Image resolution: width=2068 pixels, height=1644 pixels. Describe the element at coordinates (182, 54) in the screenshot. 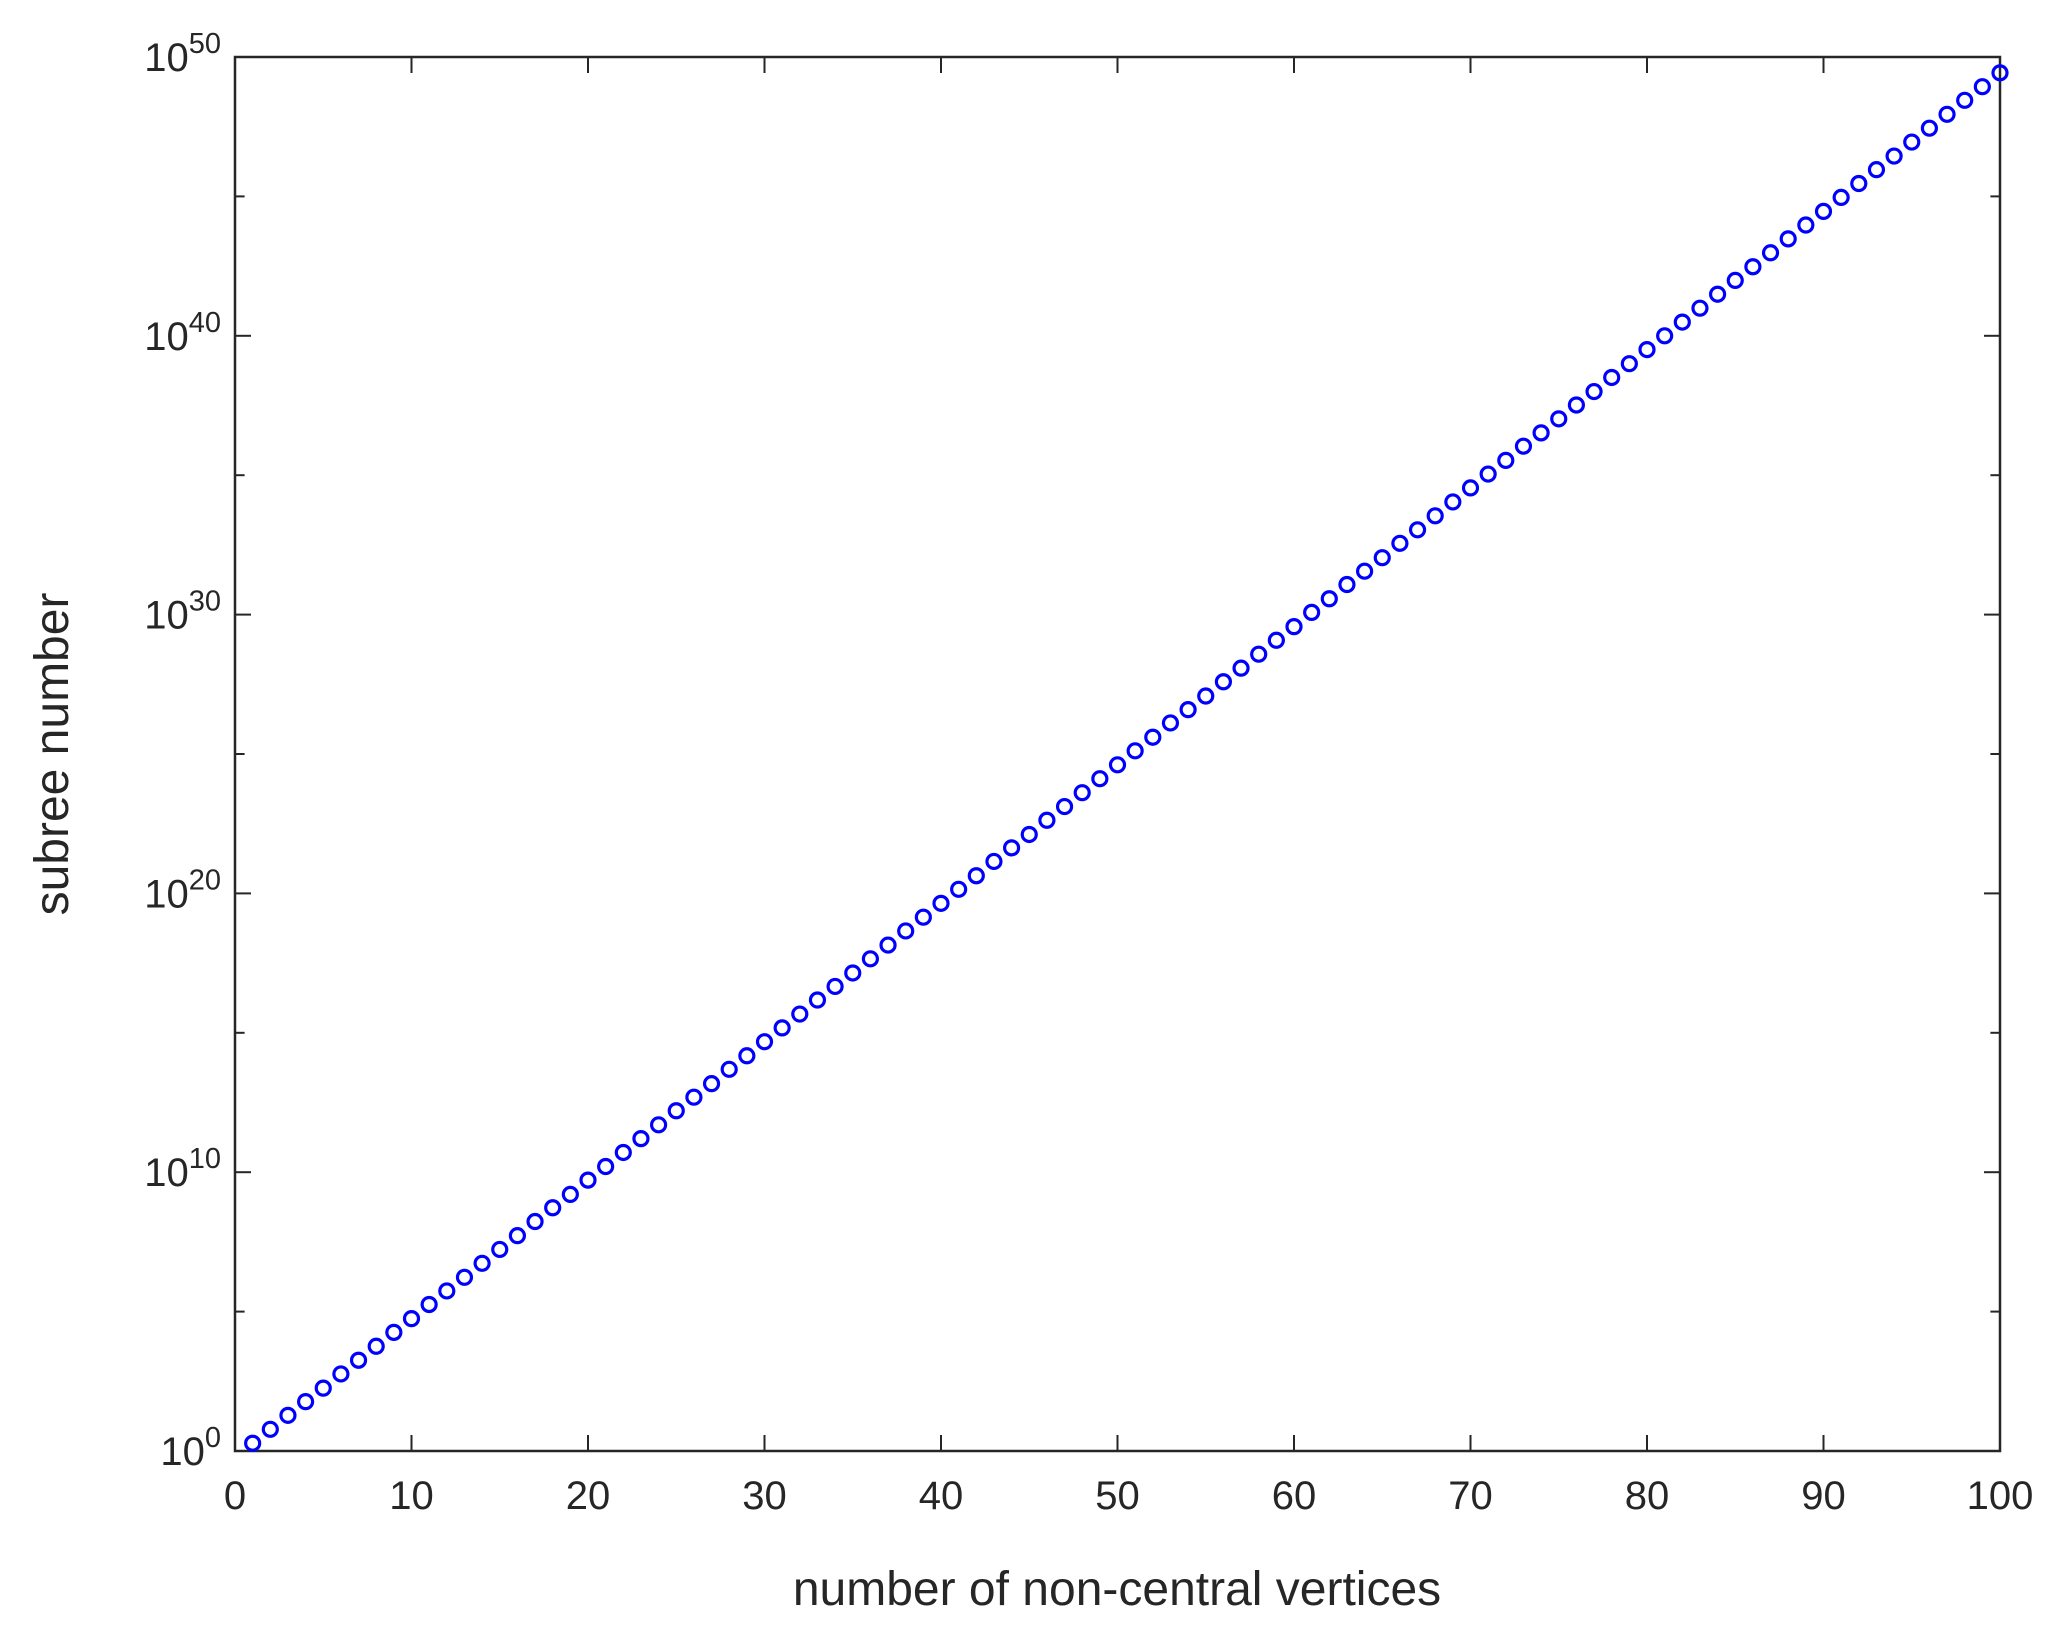

I see `y-tick-label: 1050` at that location.